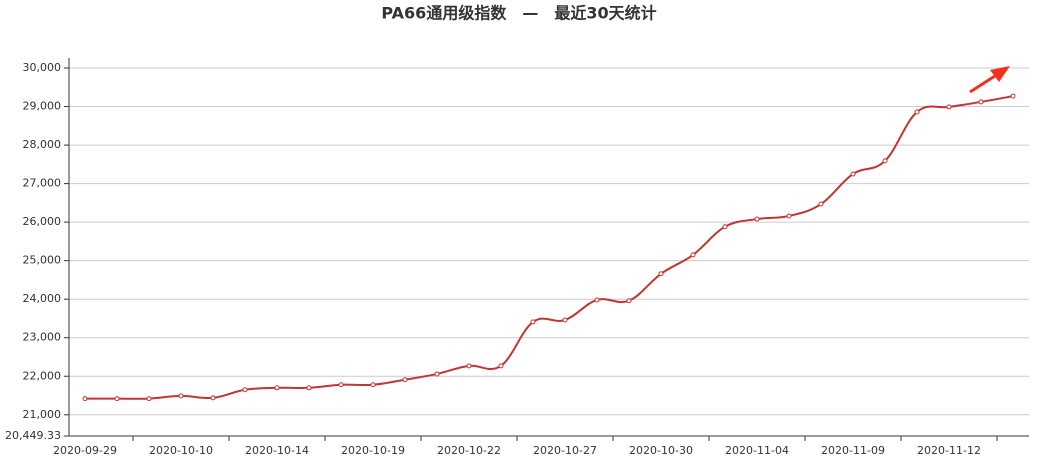 The image size is (1037, 464). What do you see at coordinates (757, 450) in the screenshot?
I see `x-tick-label: 2020-11-04` at bounding box center [757, 450].